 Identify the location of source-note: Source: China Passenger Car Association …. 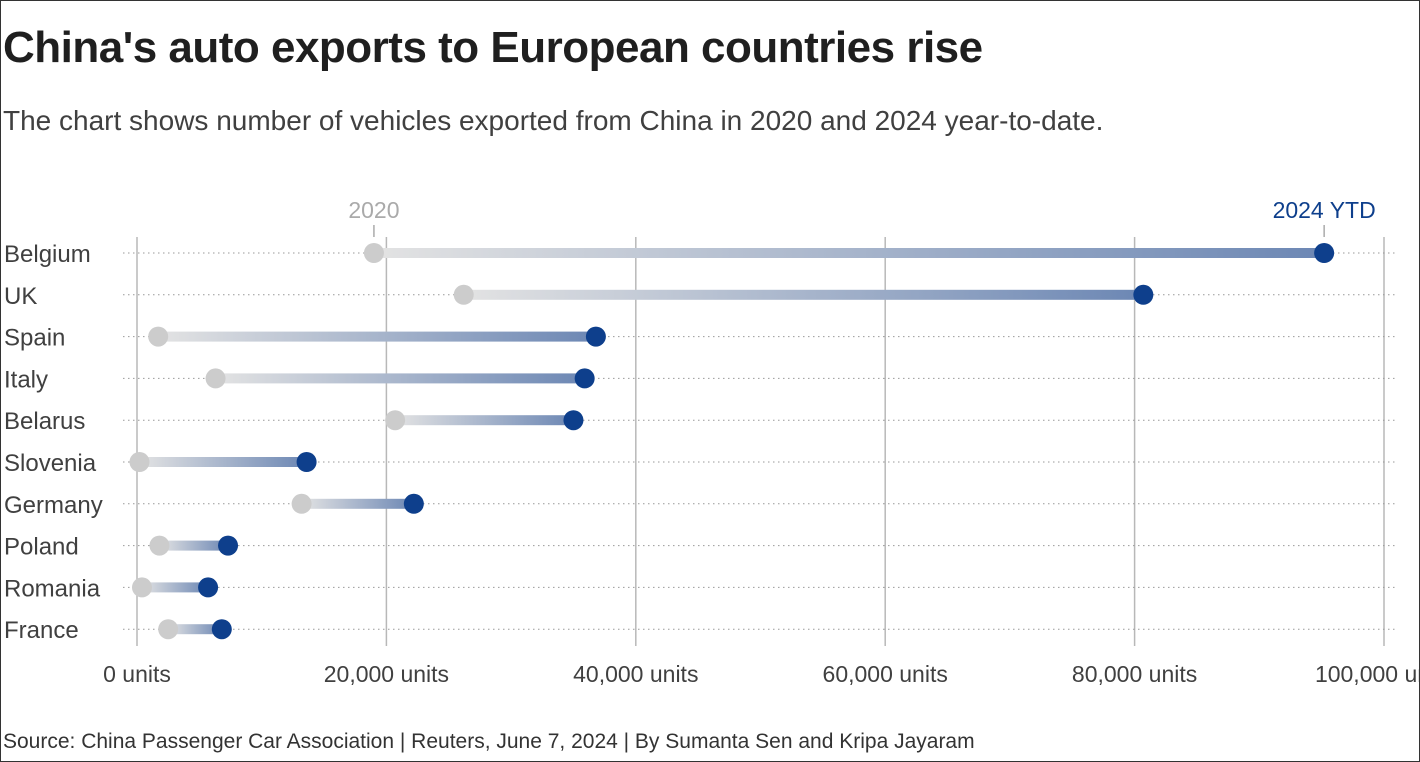
(489, 741).